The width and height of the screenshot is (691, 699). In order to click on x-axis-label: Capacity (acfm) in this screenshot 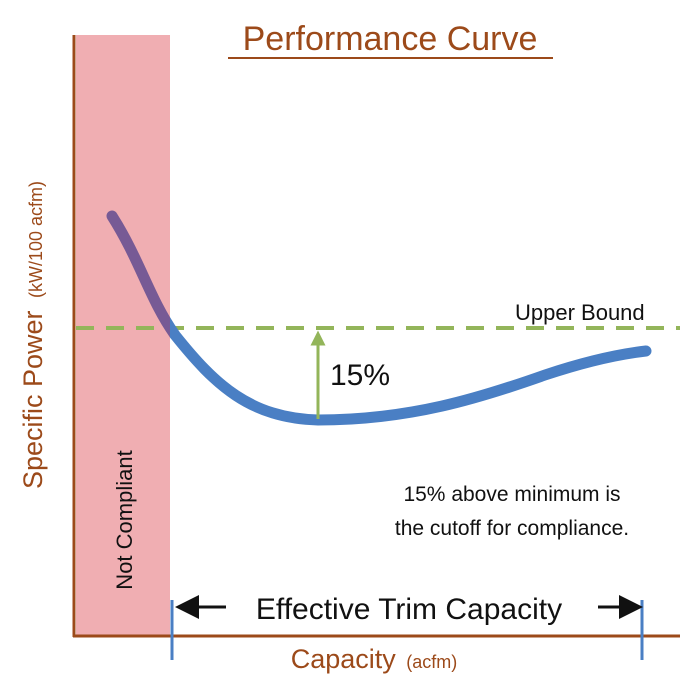, I will do `click(374, 659)`.